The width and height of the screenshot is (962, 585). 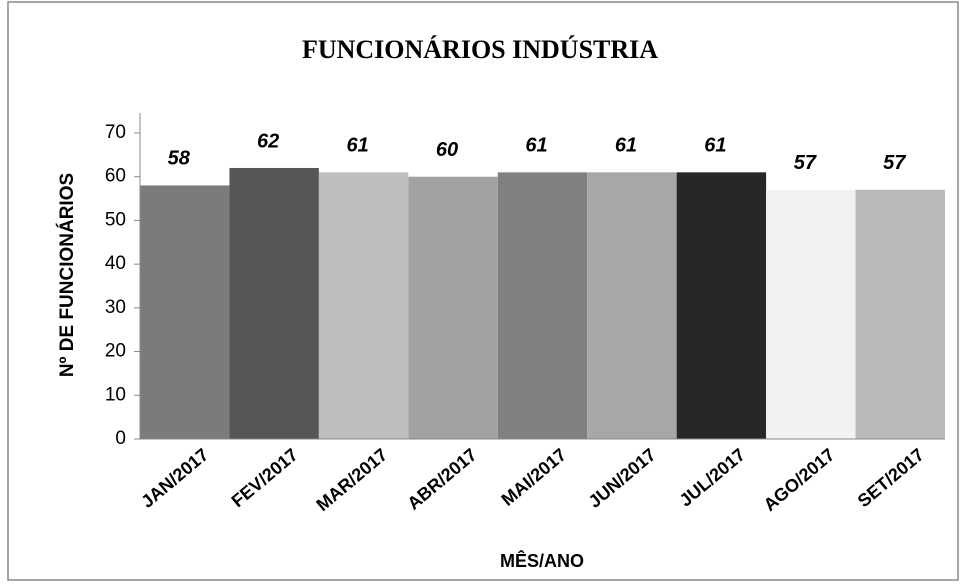 I want to click on value-label: 58, so click(x=179, y=159).